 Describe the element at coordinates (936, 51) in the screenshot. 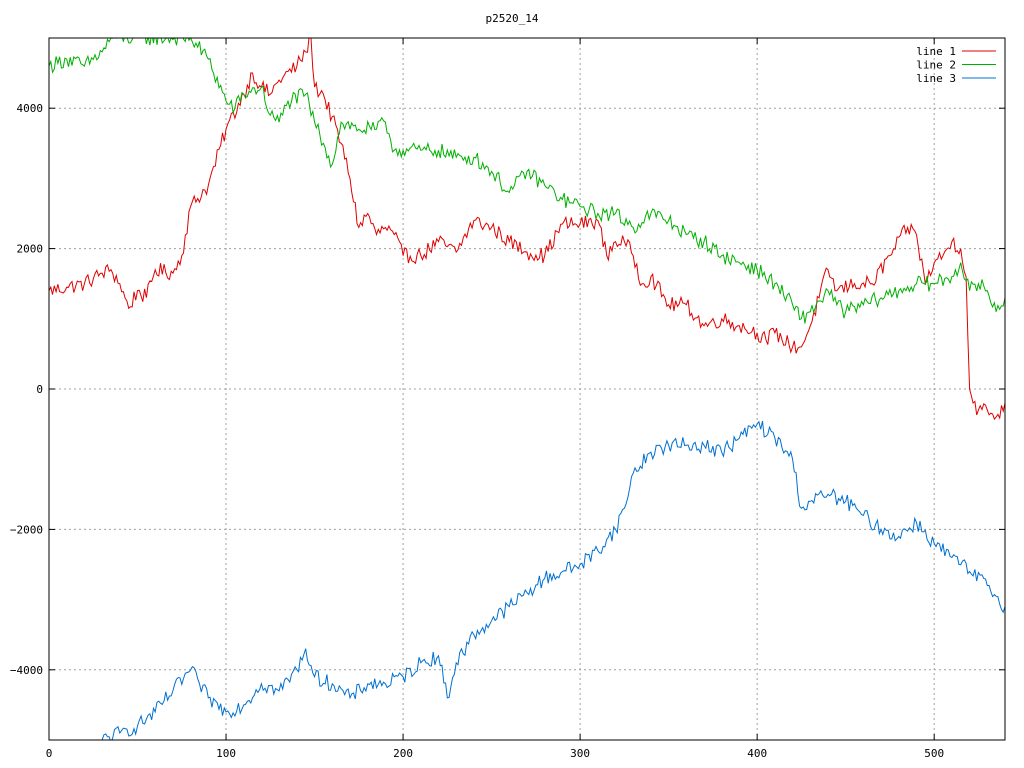

I see `legend-label: line 1` at that location.